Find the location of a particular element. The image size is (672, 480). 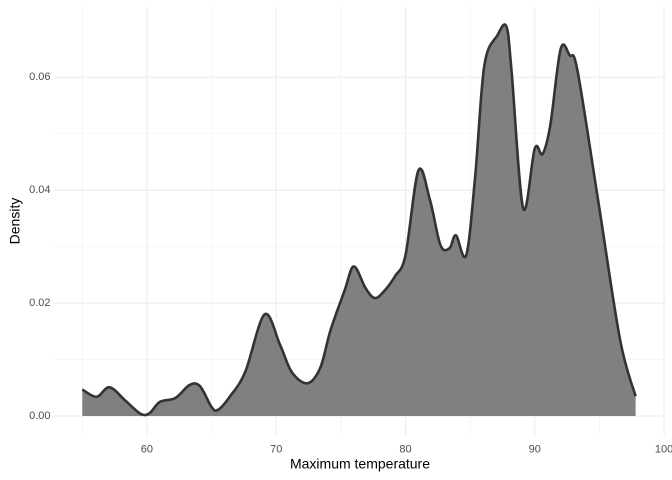

y-tick-label: 0.06 is located at coordinates (39, 77).